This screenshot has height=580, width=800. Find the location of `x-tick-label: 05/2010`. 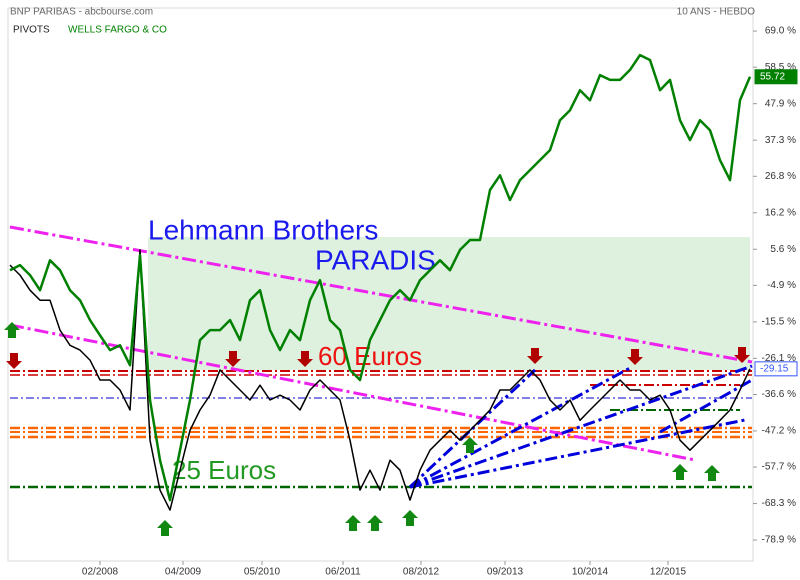

x-tick-label: 05/2010 is located at coordinates (262, 572).